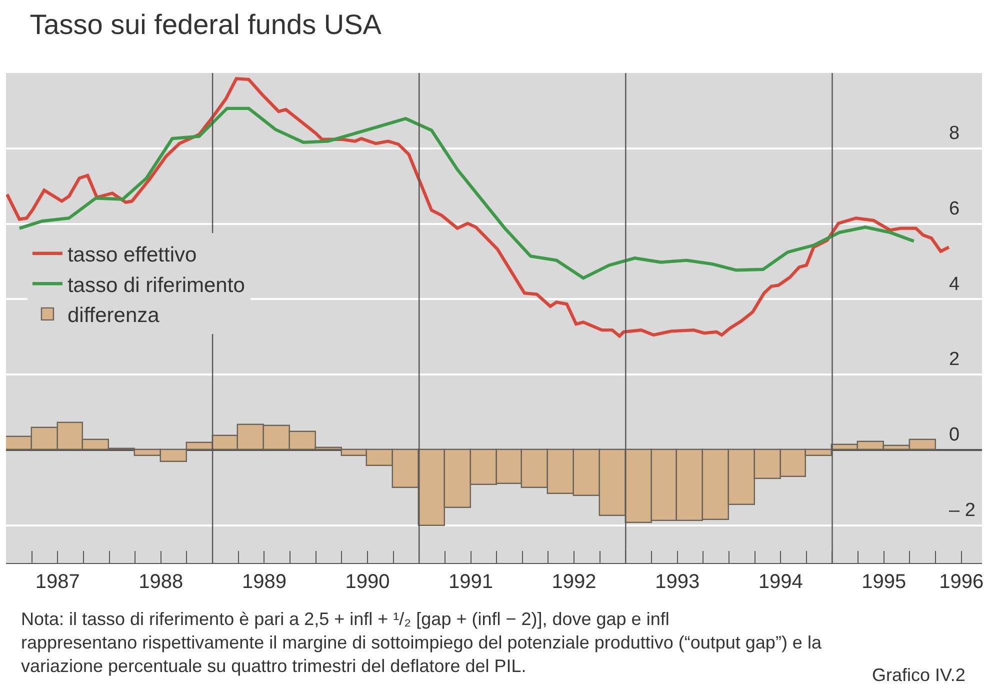  Describe the element at coordinates (113, 316) in the screenshot. I see `legend-label: differenza` at that location.